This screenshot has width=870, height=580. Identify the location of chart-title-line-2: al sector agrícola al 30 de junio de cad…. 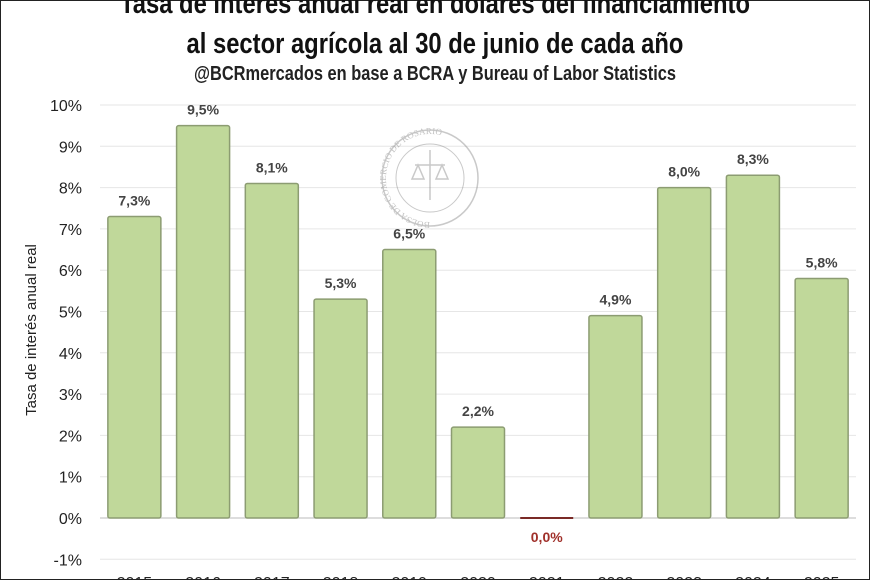
(435, 44).